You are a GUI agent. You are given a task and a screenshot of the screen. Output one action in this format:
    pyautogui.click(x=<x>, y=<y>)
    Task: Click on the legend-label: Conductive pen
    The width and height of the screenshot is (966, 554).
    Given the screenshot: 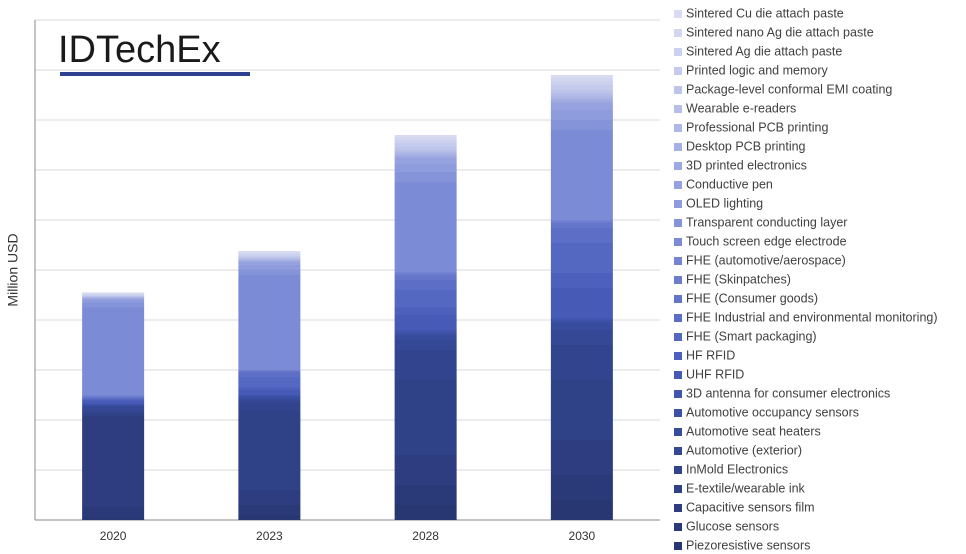 What is the action you would take?
    pyautogui.click(x=729, y=184)
    